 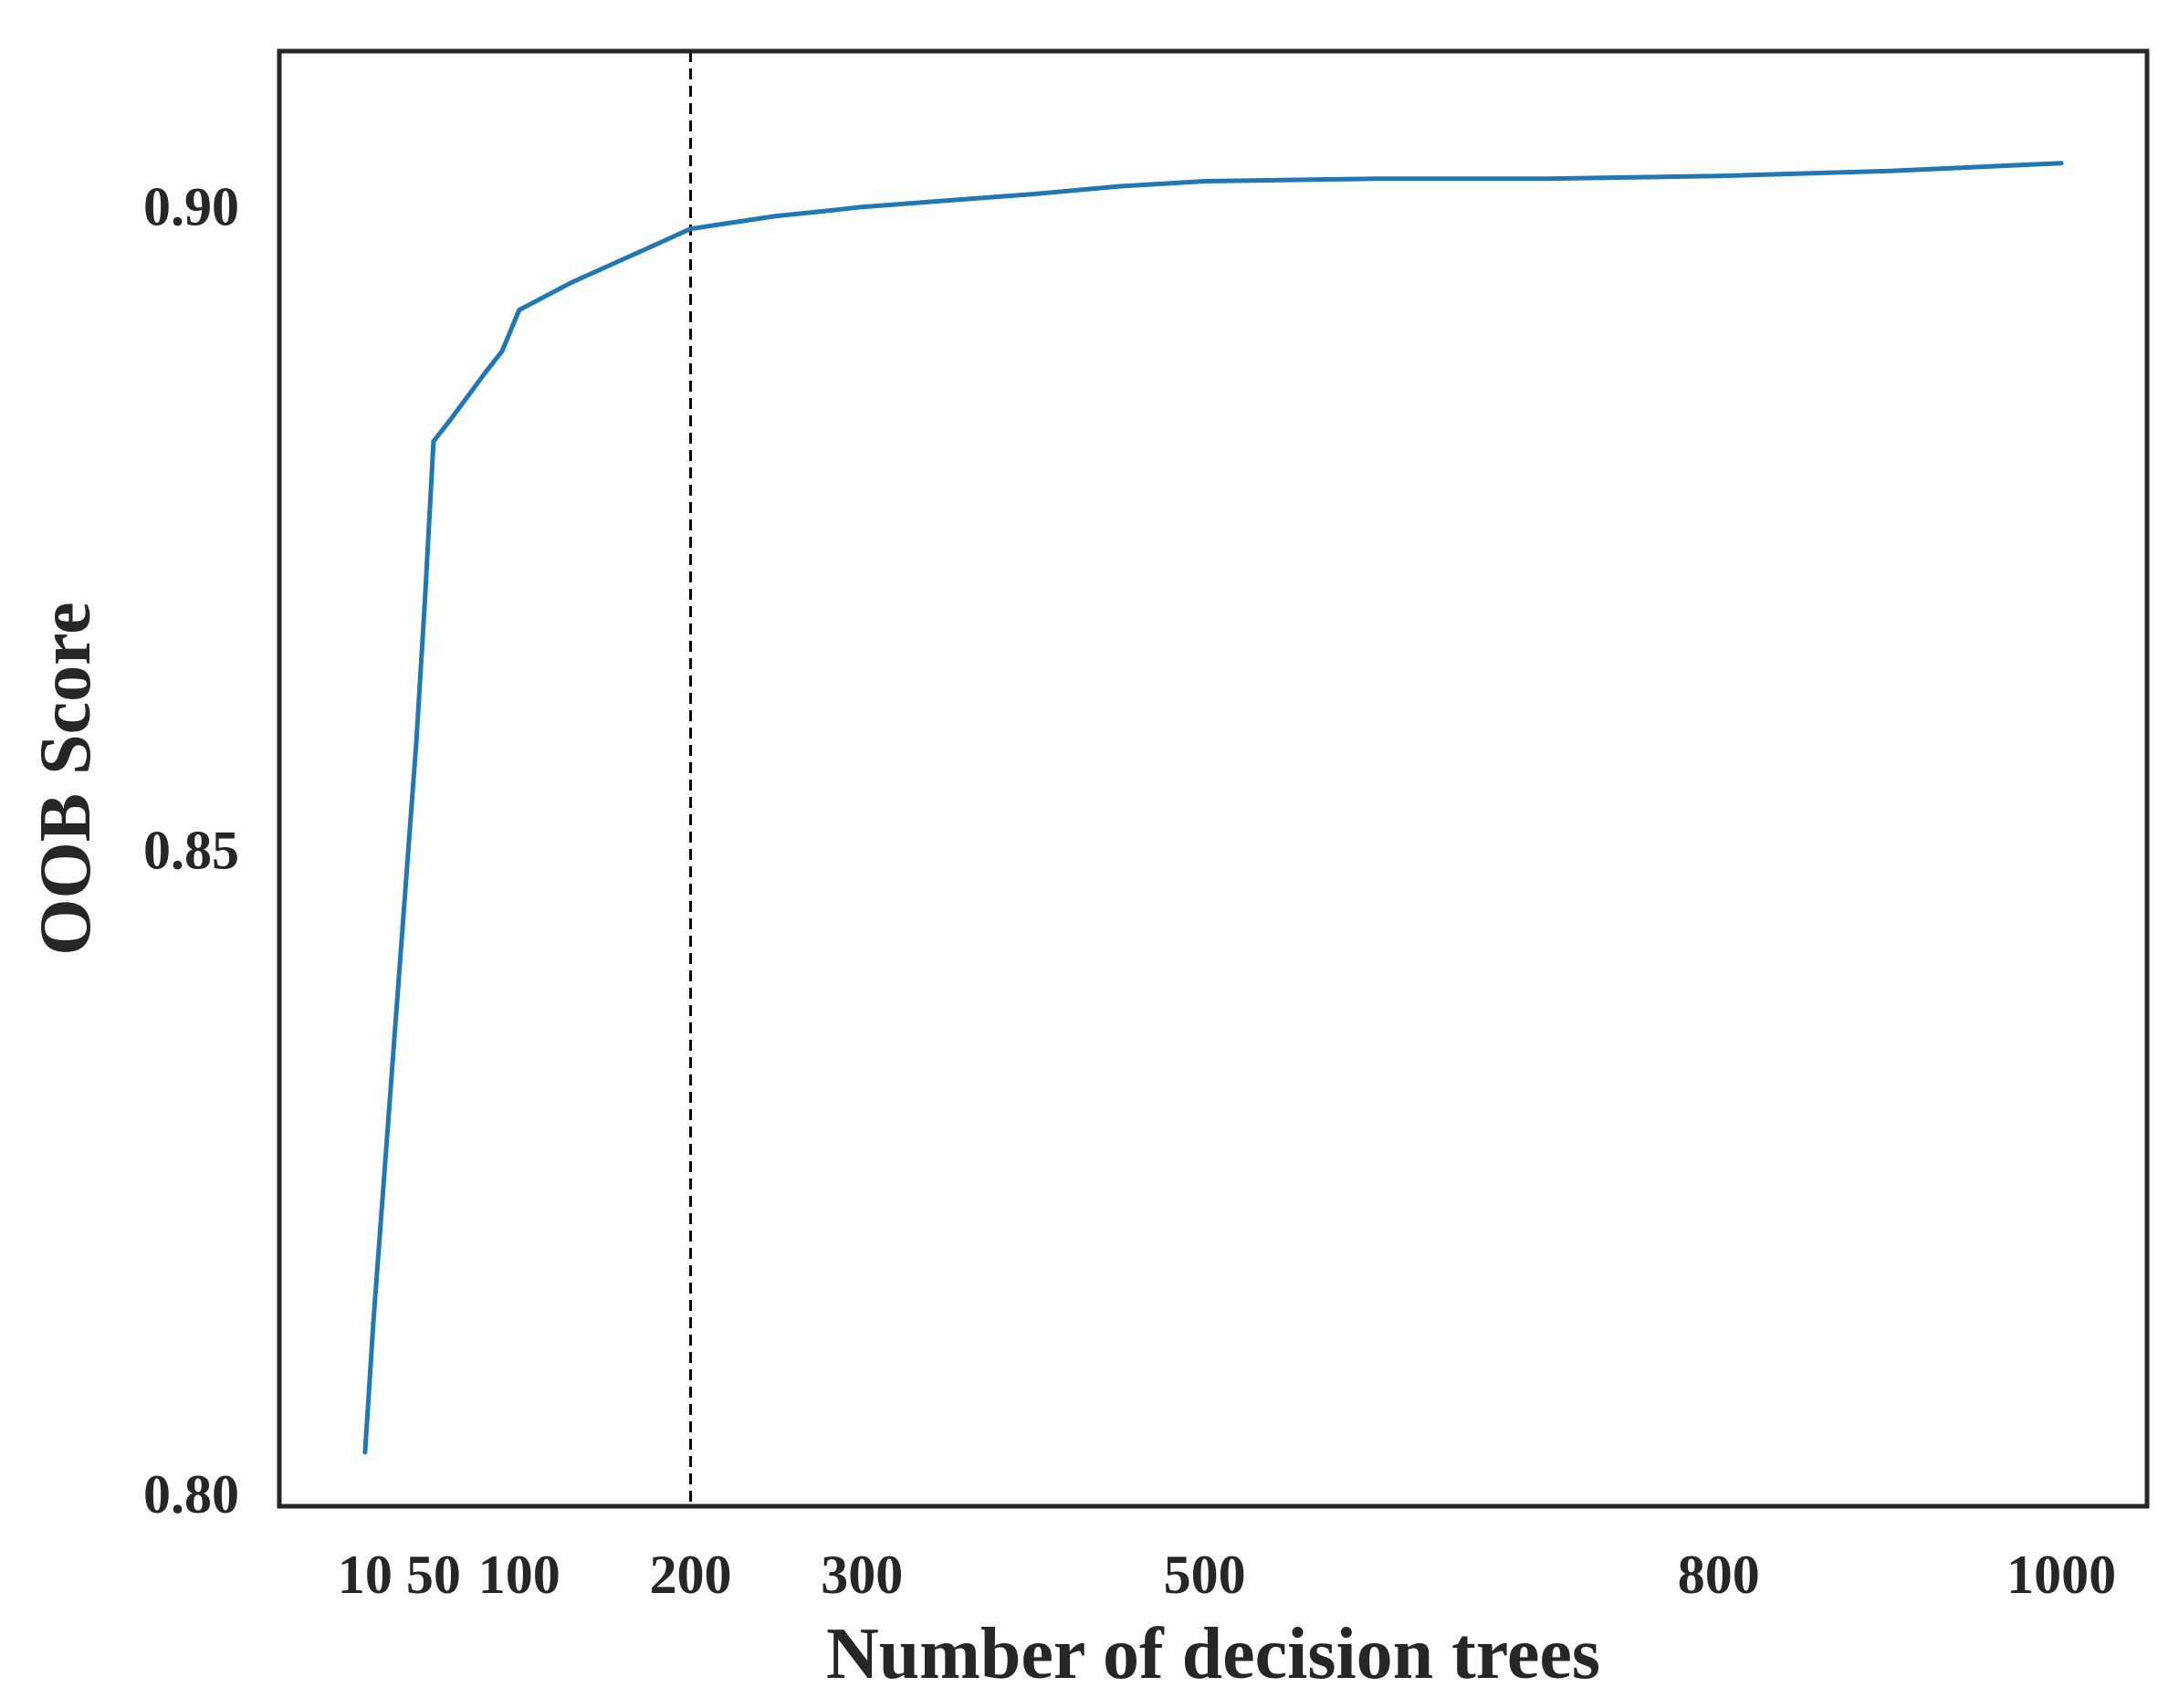 I want to click on x-axis-label: Number of decision trees, so click(x=1213, y=1654).